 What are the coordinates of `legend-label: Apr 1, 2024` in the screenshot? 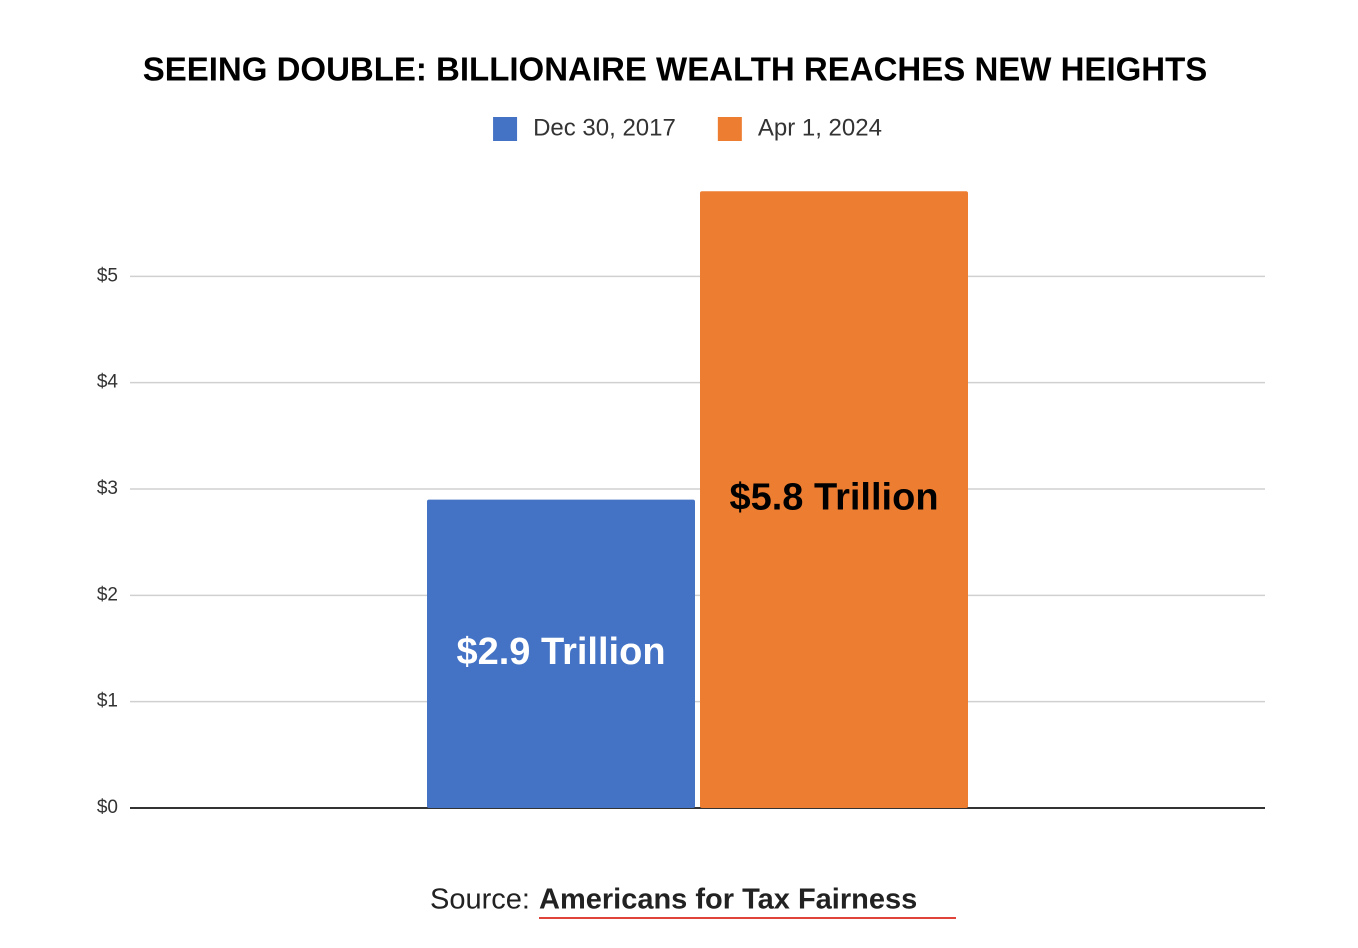 It's located at (820, 127).